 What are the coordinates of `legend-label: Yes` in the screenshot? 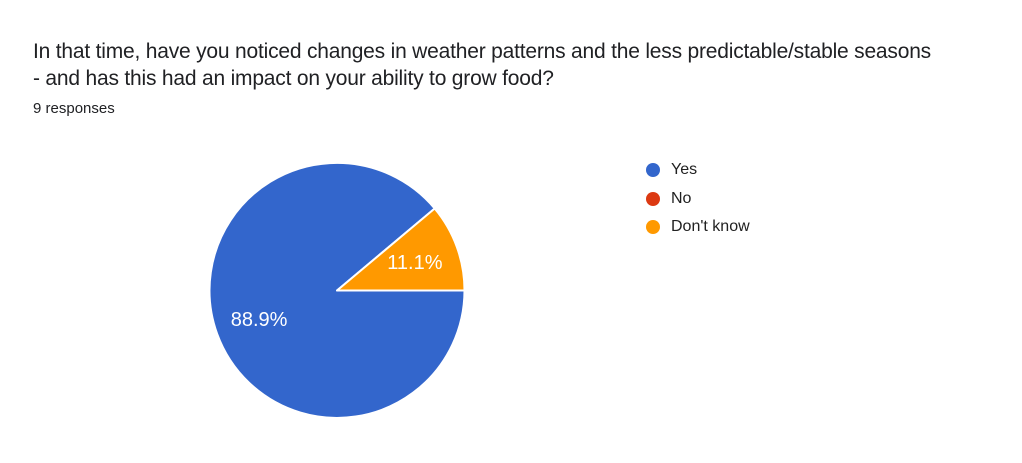 It's located at (684, 170).